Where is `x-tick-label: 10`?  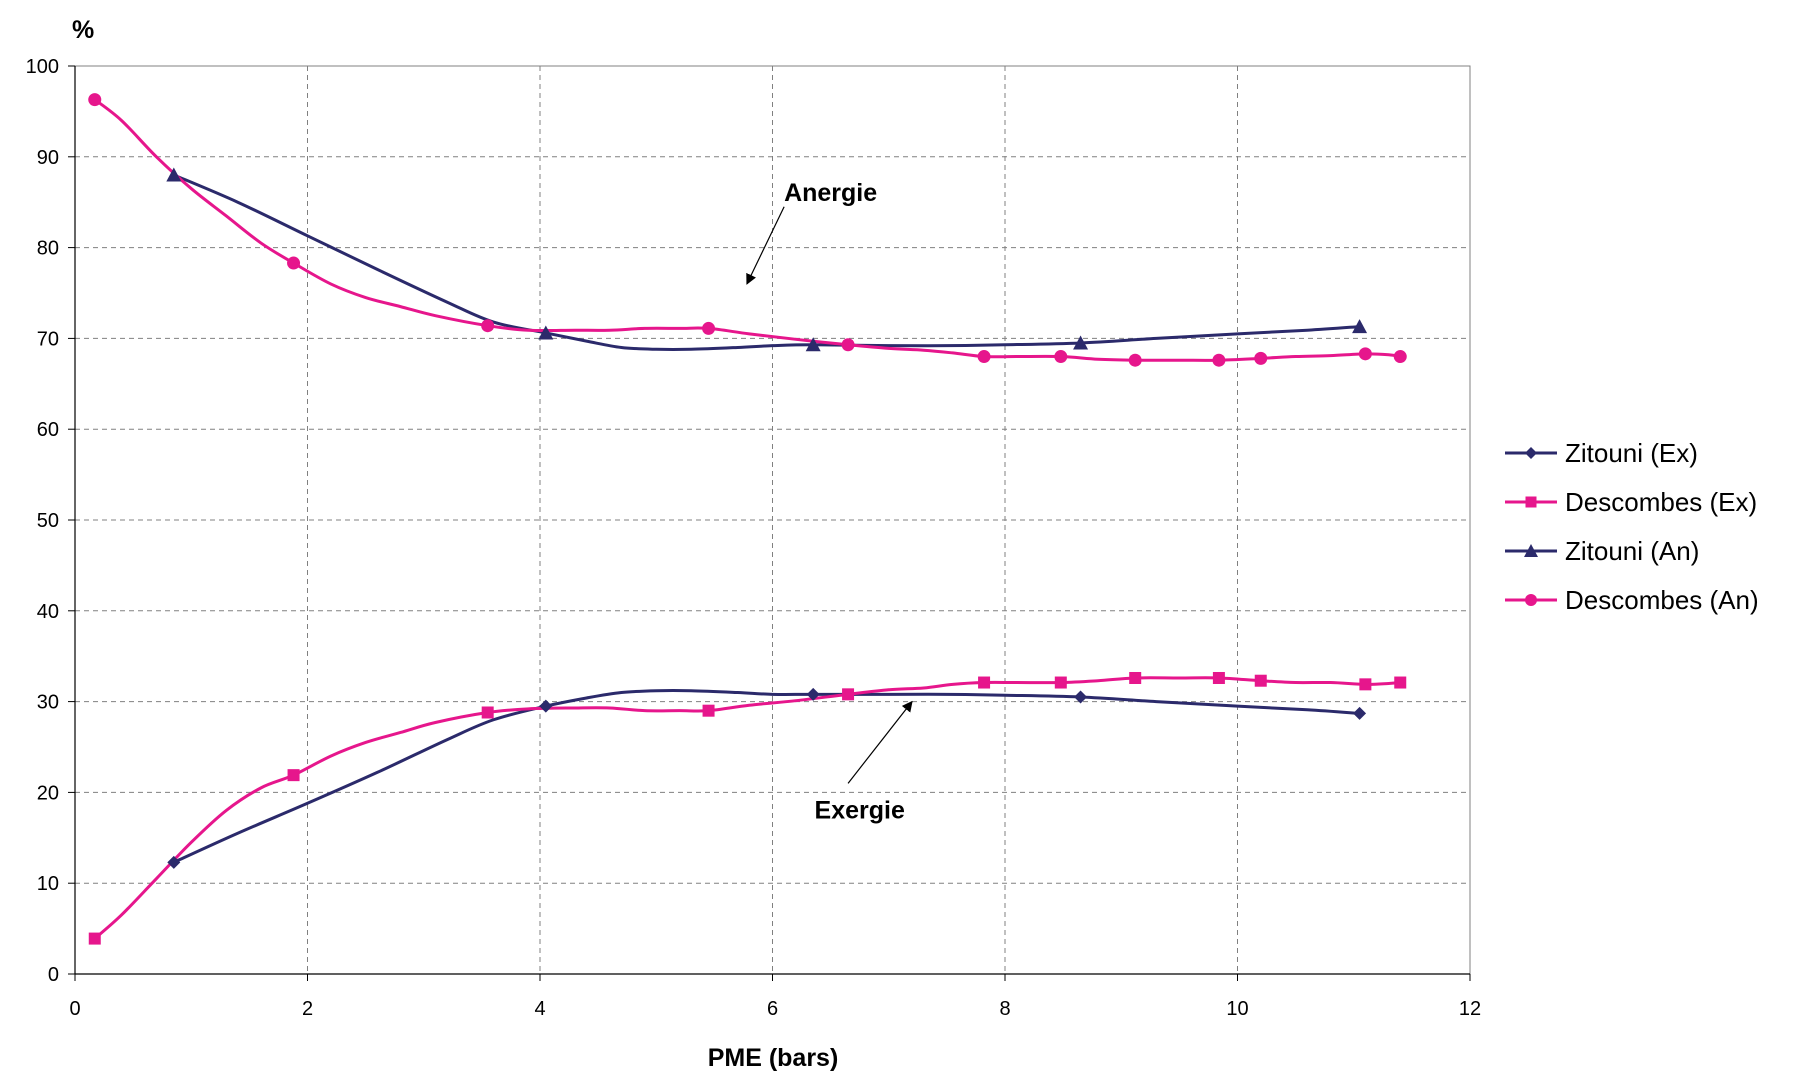 x-tick-label: 10 is located at coordinates (1237, 1009).